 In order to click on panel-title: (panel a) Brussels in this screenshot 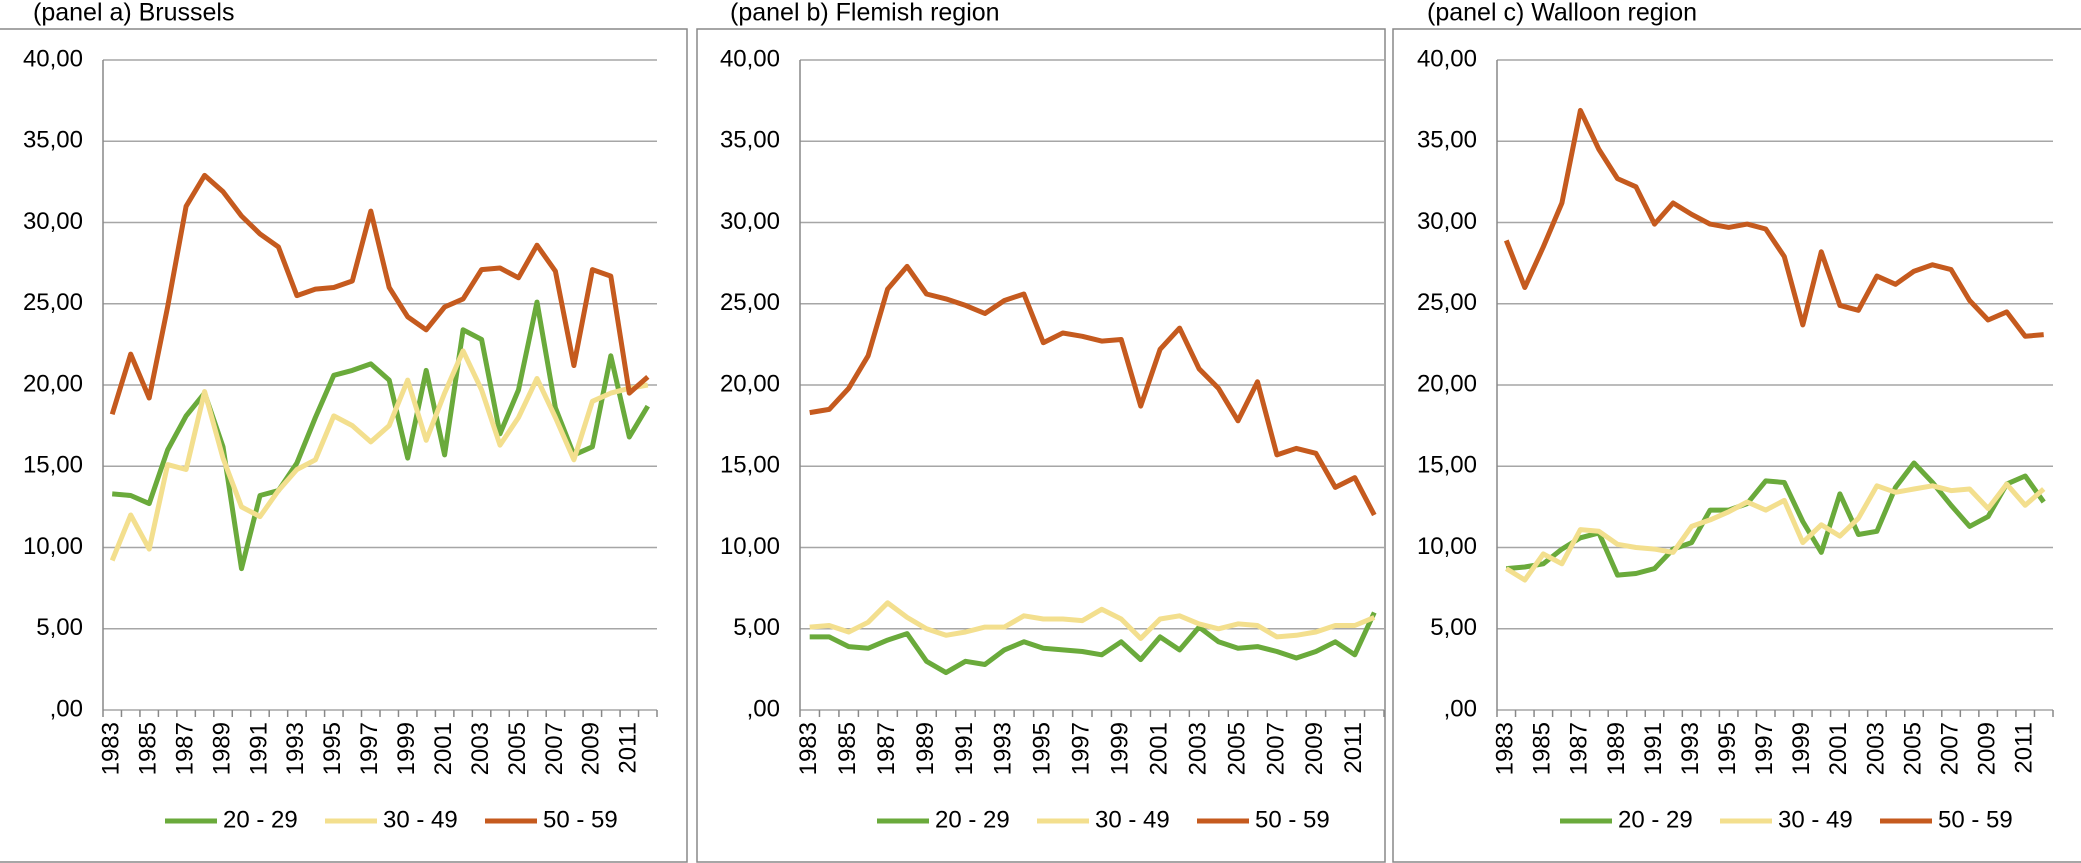, I will do `click(133, 13)`.